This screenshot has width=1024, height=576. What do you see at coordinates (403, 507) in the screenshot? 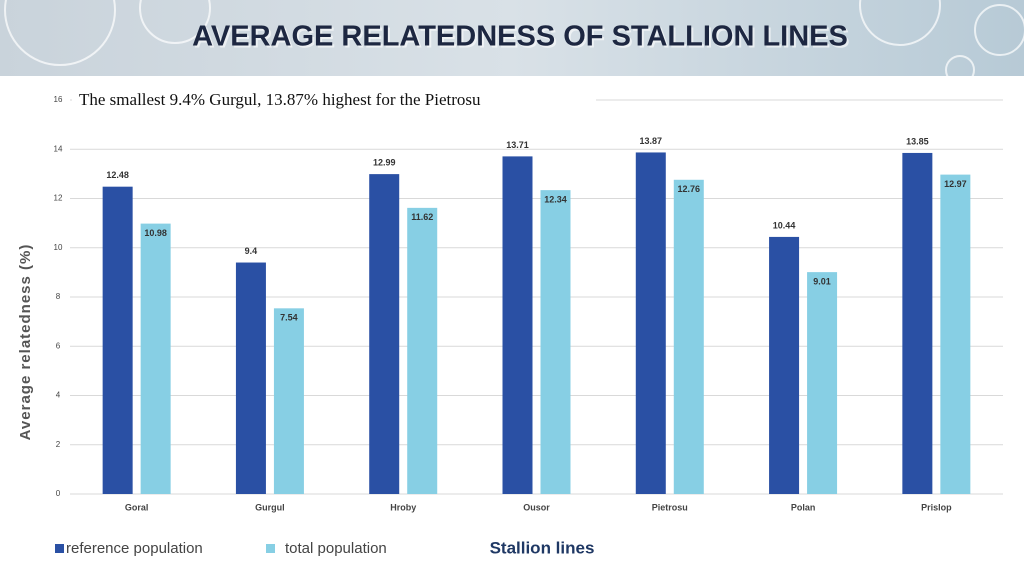
I see `x-tick-label: Hroby` at bounding box center [403, 507].